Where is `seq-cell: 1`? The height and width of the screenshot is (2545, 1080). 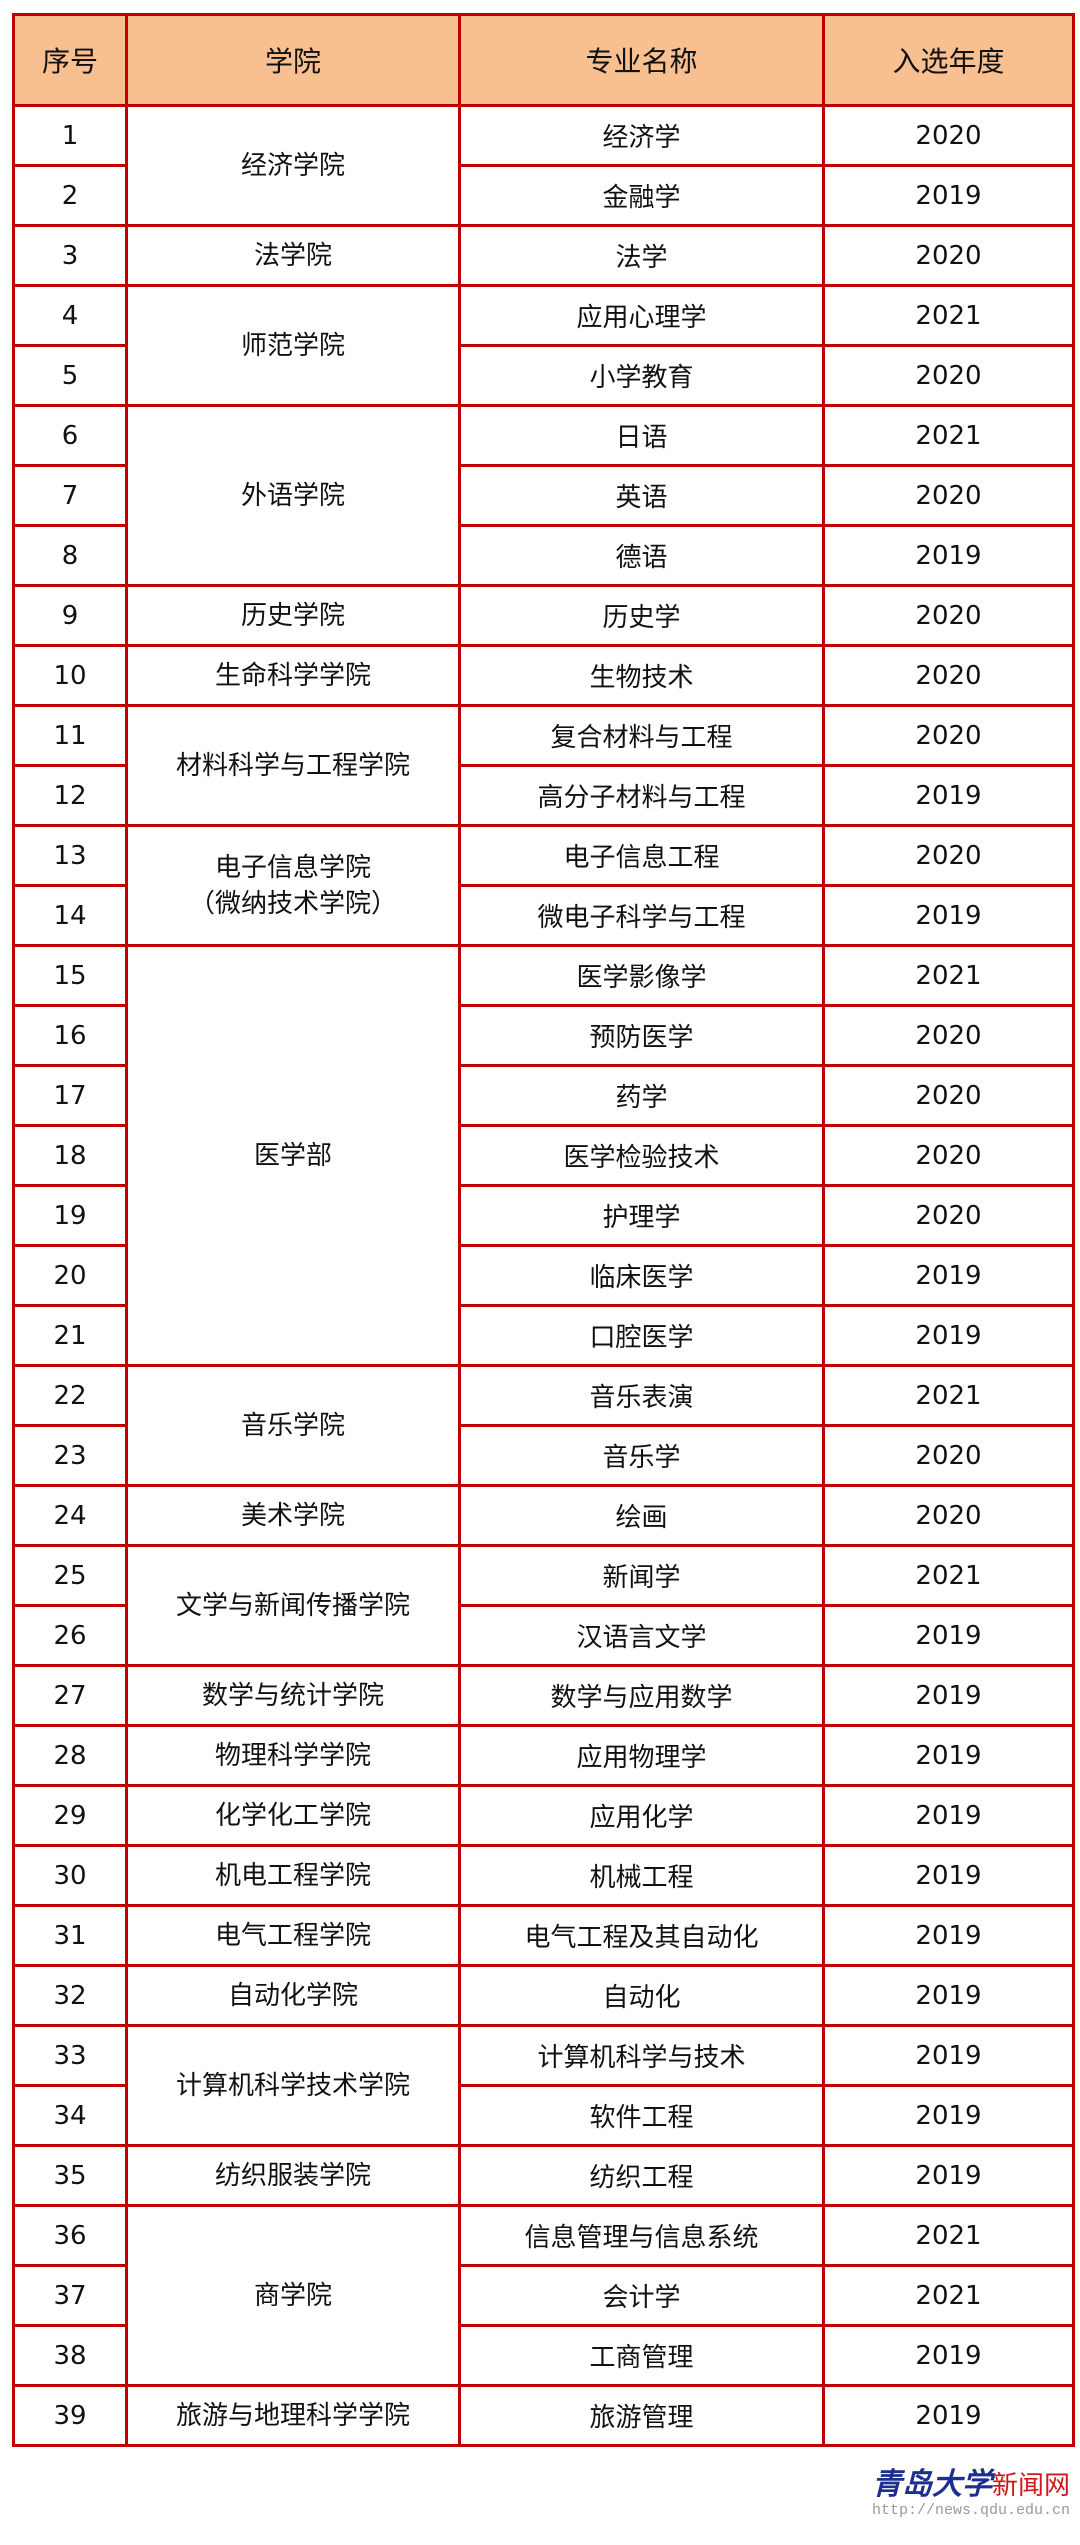
seq-cell: 1 is located at coordinates (70, 135).